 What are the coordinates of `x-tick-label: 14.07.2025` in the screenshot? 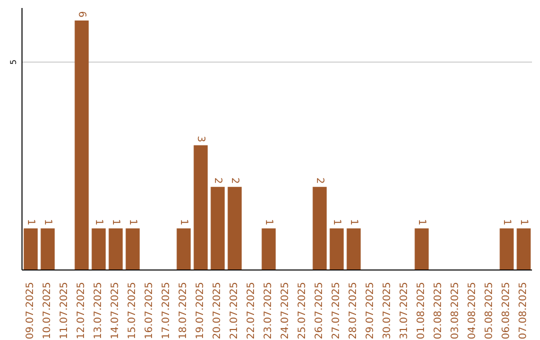 It's located at (115, 311).